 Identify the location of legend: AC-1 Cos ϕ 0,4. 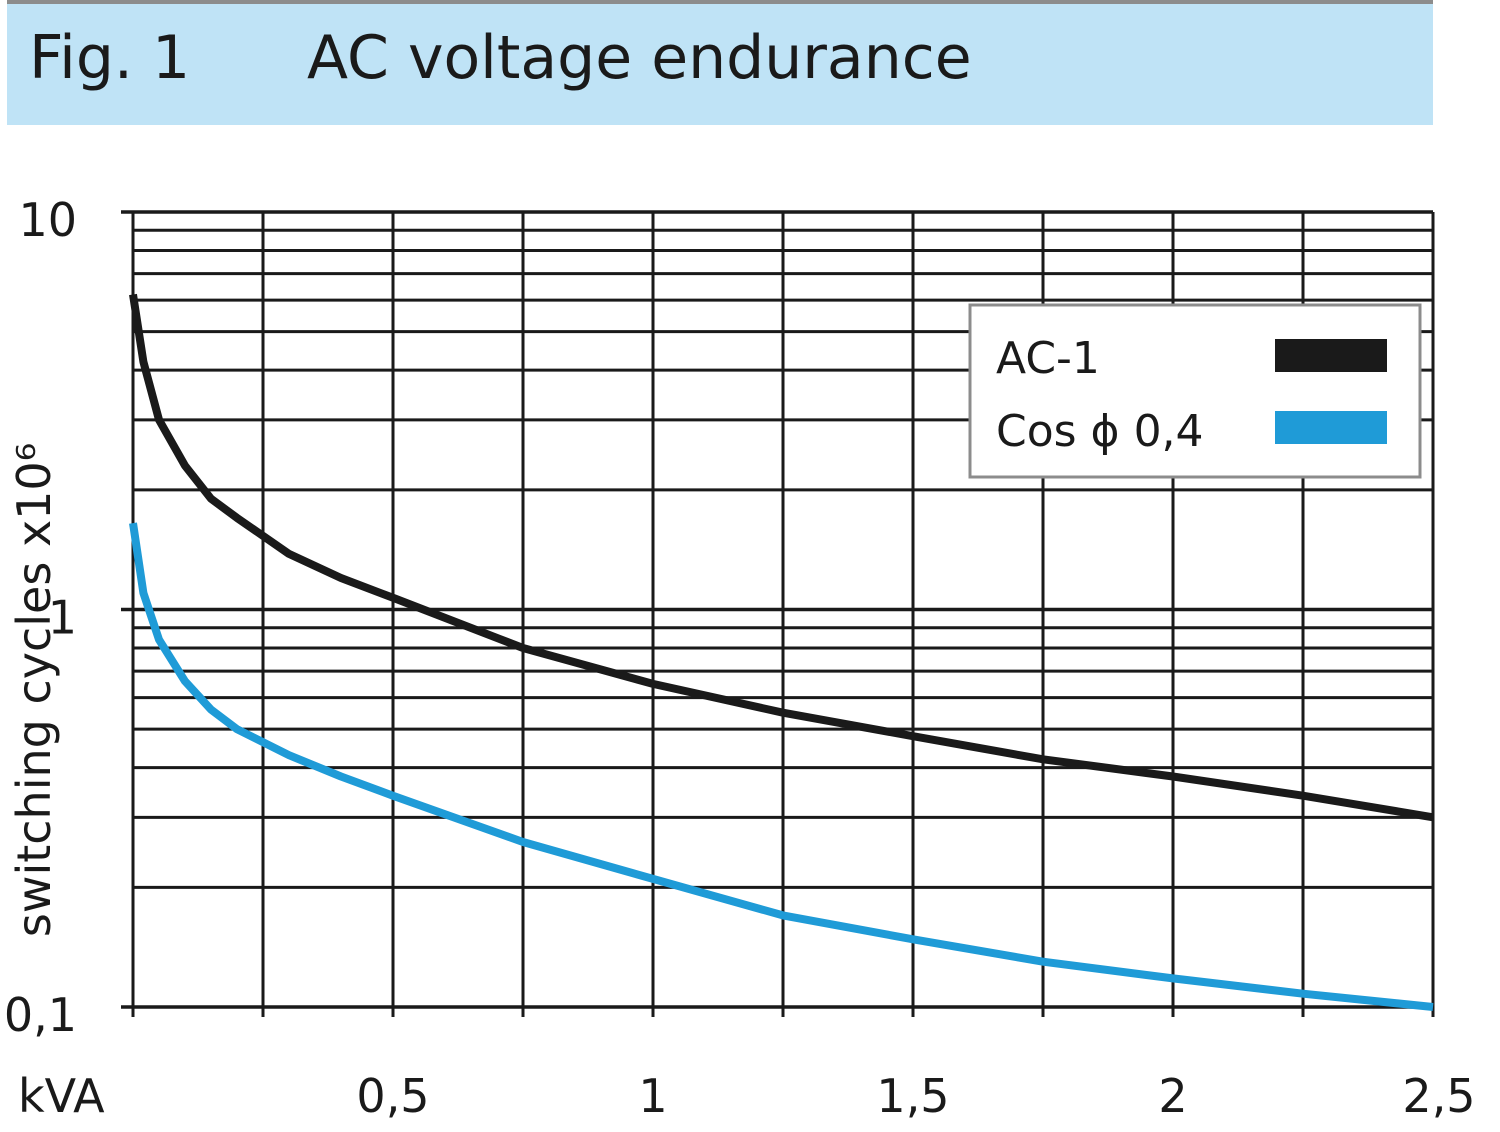
(1195, 391).